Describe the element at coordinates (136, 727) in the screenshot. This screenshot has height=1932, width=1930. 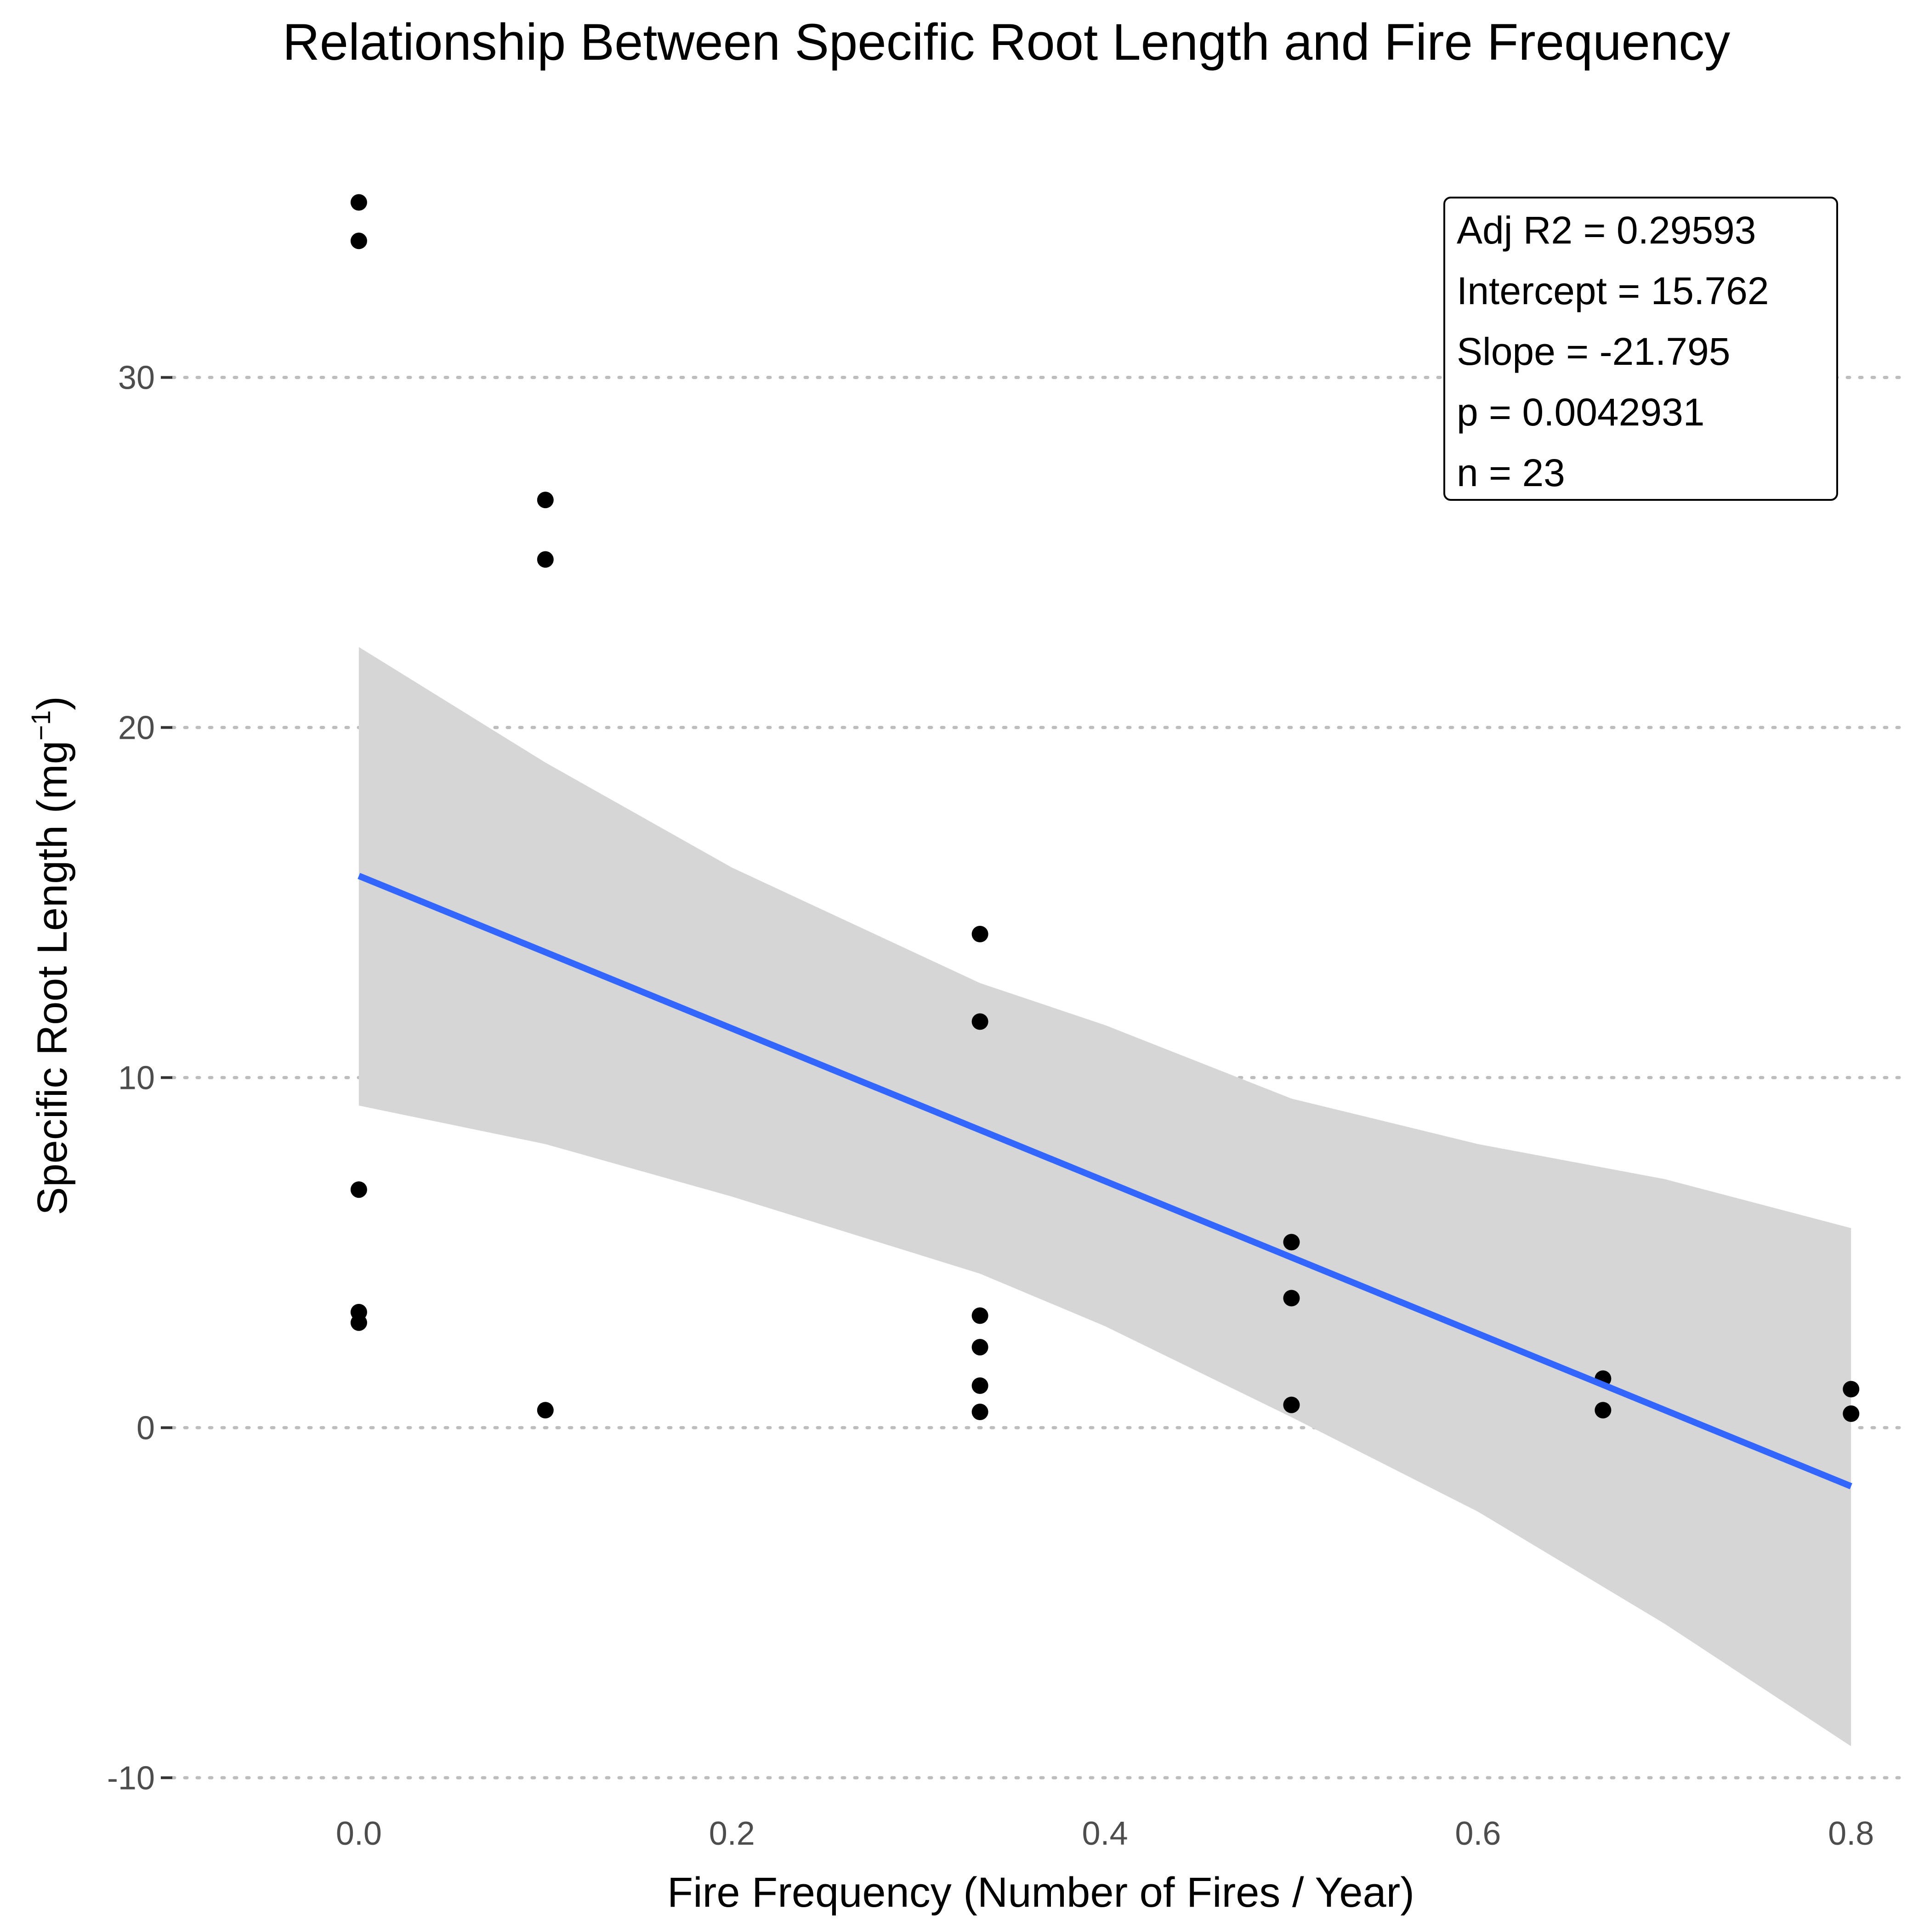
I see `y-tick-label: 20` at that location.